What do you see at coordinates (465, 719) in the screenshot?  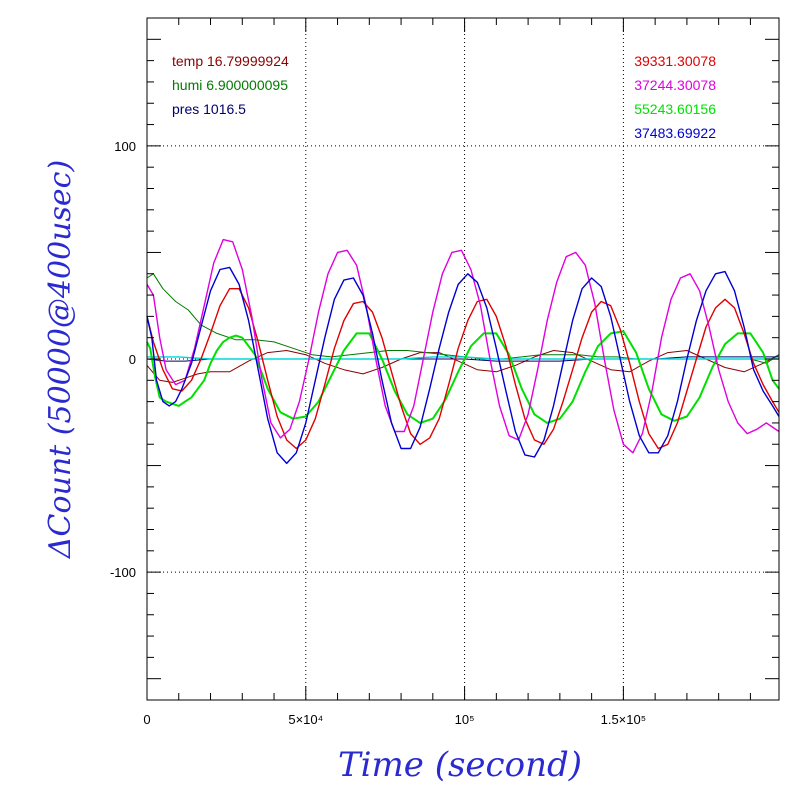 I see `x-tick-label-2: 10⁵` at bounding box center [465, 719].